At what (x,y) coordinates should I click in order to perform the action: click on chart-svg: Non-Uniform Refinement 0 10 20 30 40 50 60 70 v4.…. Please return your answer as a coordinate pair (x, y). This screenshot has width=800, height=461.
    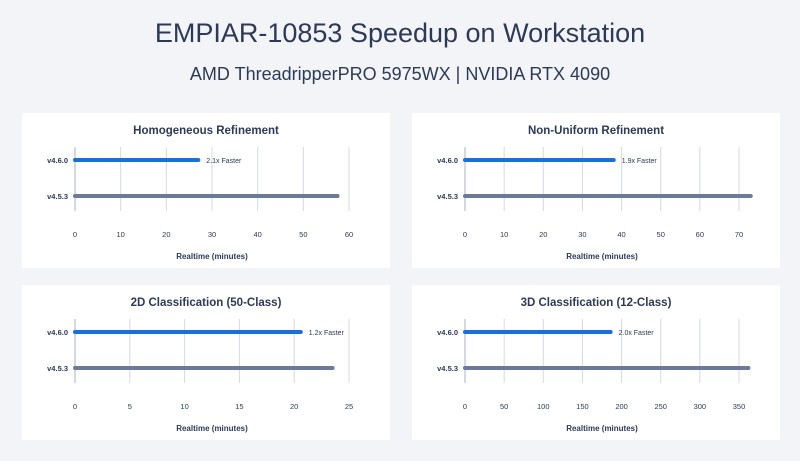
    Looking at the image, I should click on (595, 193).